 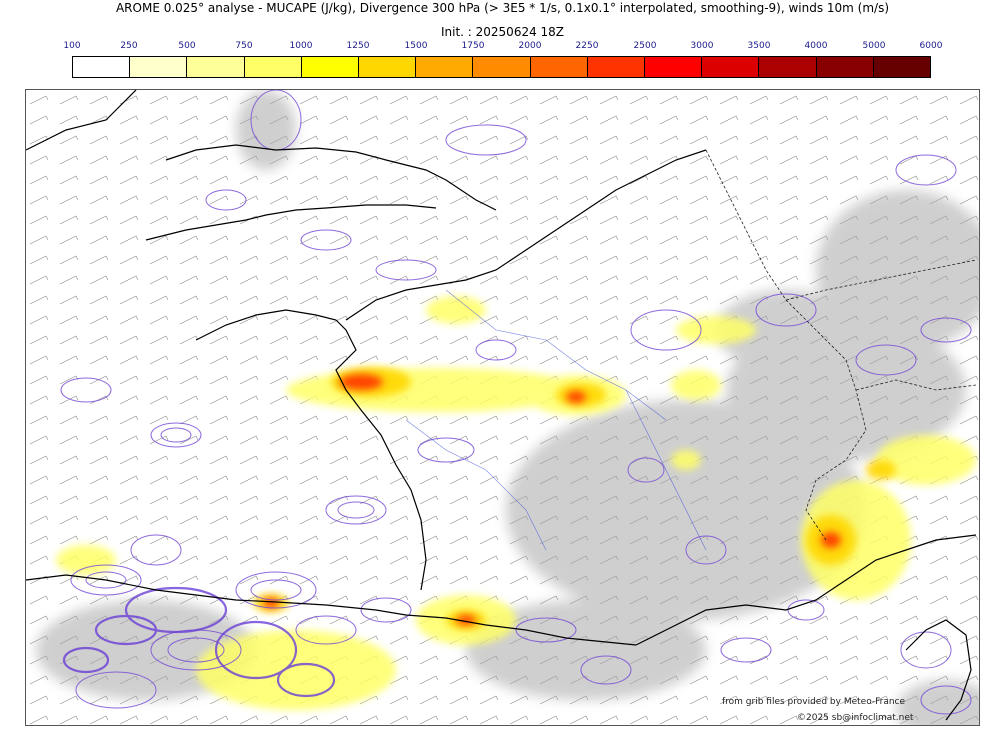 What do you see at coordinates (301, 46) in the screenshot?
I see `colorbar-tick-label: 1000` at bounding box center [301, 46].